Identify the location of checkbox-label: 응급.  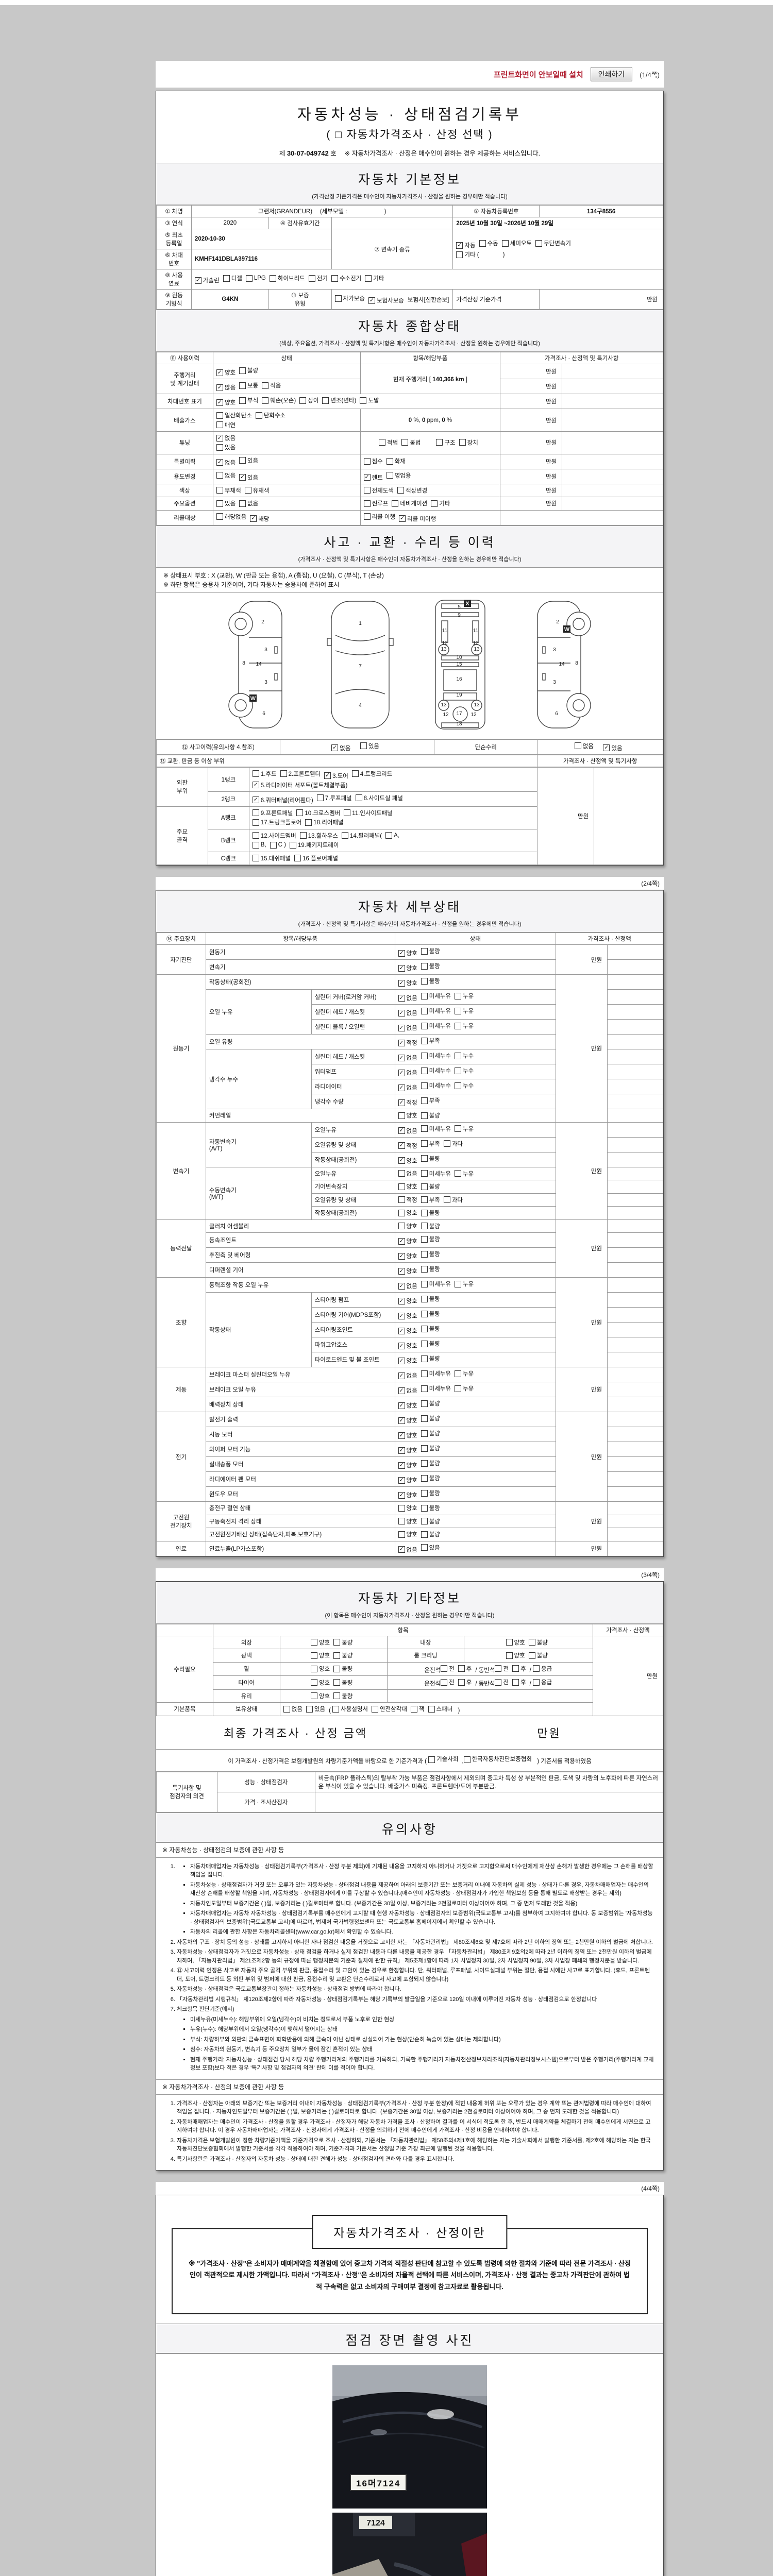
(546, 1683).